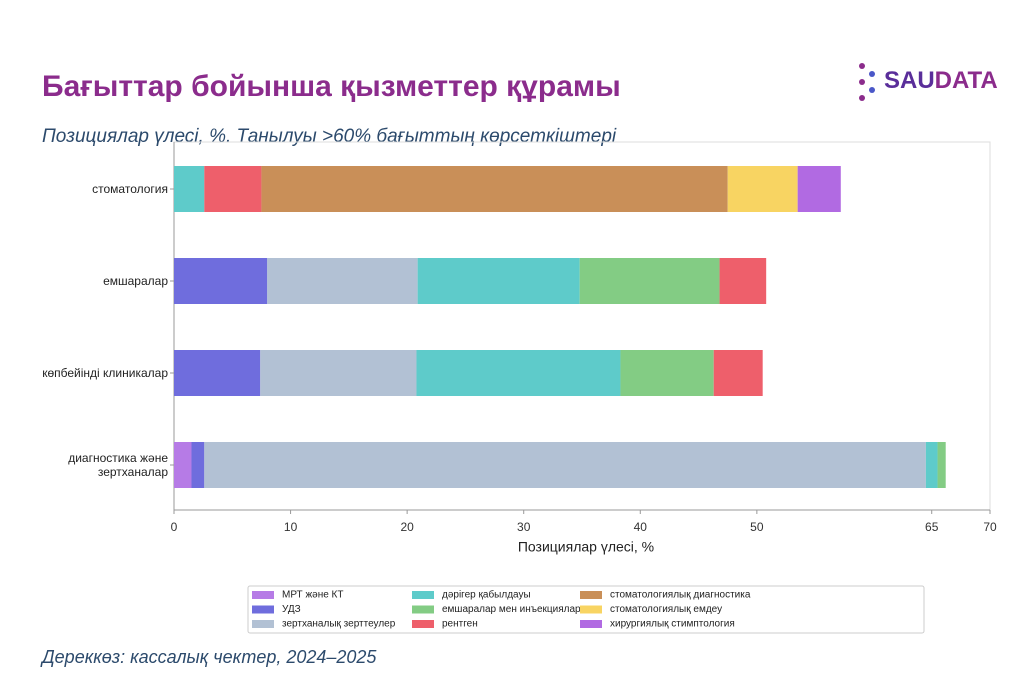 The height and width of the screenshot is (682, 1024). Describe the element at coordinates (990, 527) in the screenshot. I see `x-tick-label: 70` at that location.